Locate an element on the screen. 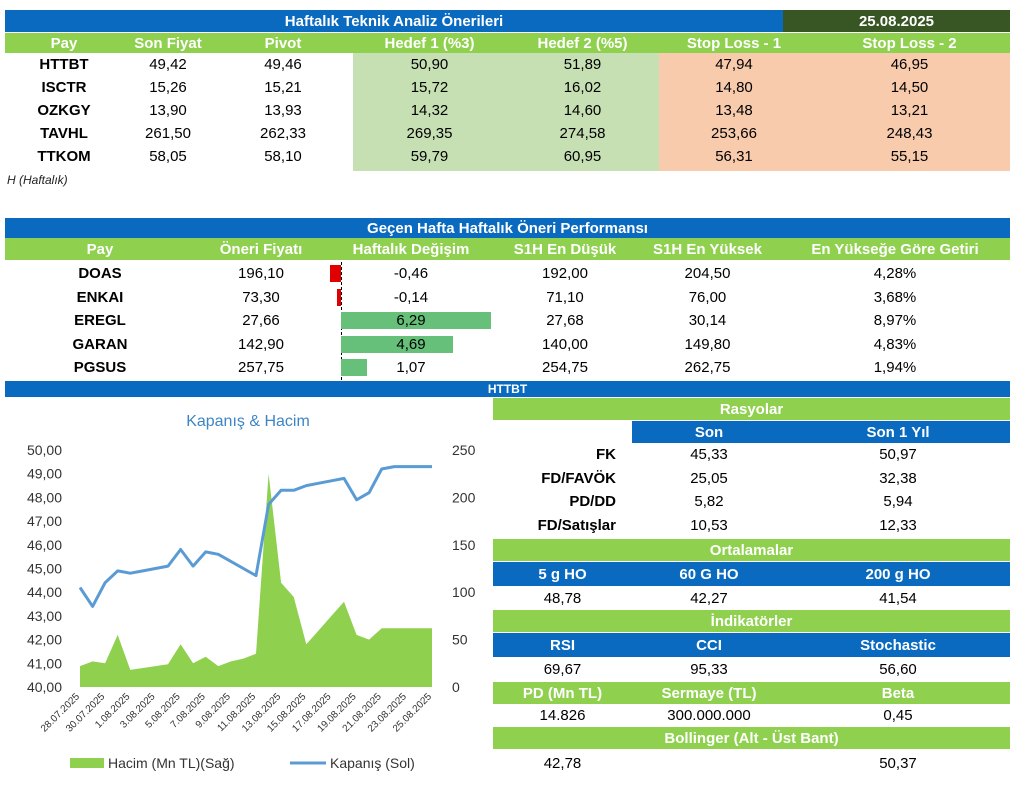  performance-row-symbol: PGSUS is located at coordinates (100, 367).